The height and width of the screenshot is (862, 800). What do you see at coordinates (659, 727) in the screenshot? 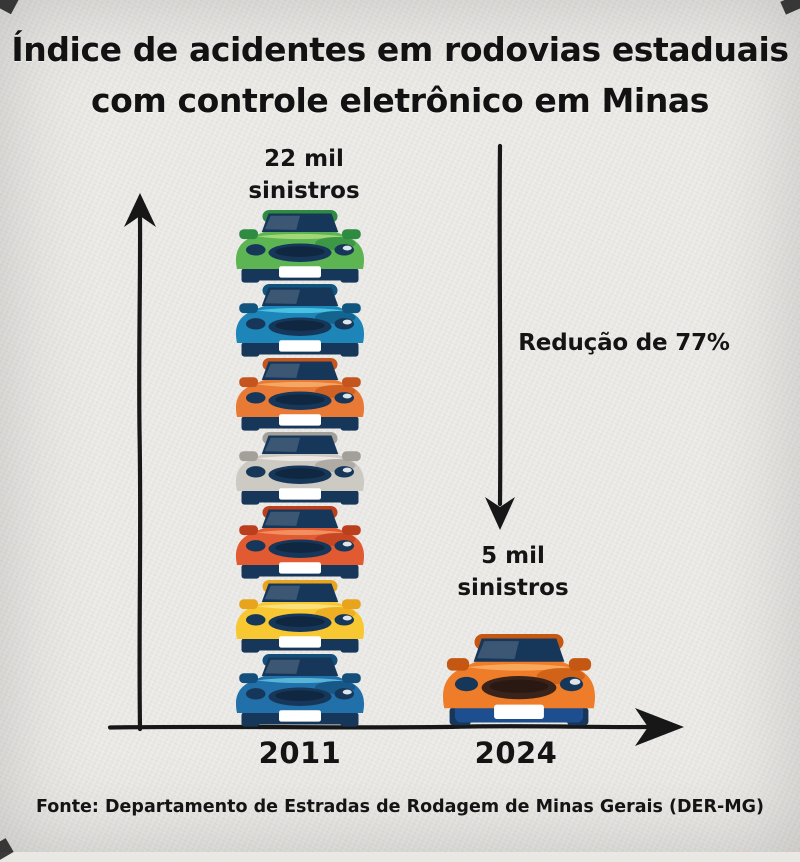
I see `x-axis-arrowhead-icon` at bounding box center [659, 727].